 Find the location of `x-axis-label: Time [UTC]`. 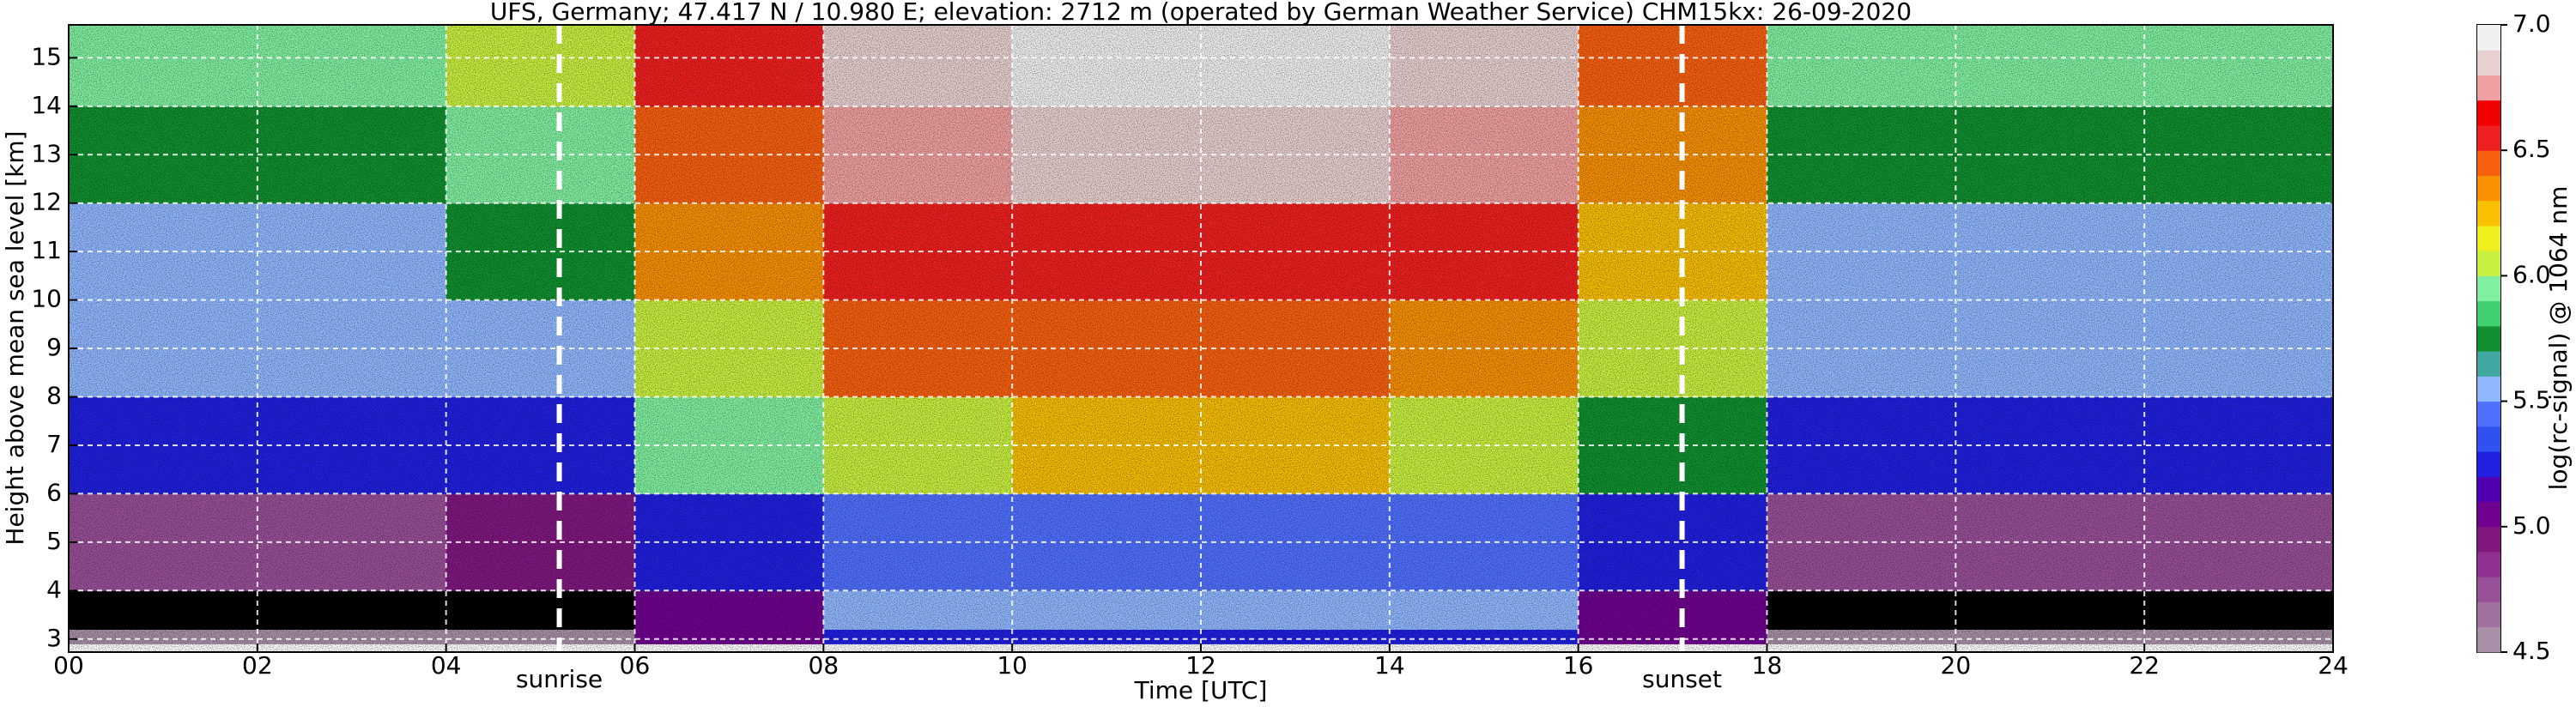

x-axis-label: Time [UTC] is located at coordinates (1201, 690).